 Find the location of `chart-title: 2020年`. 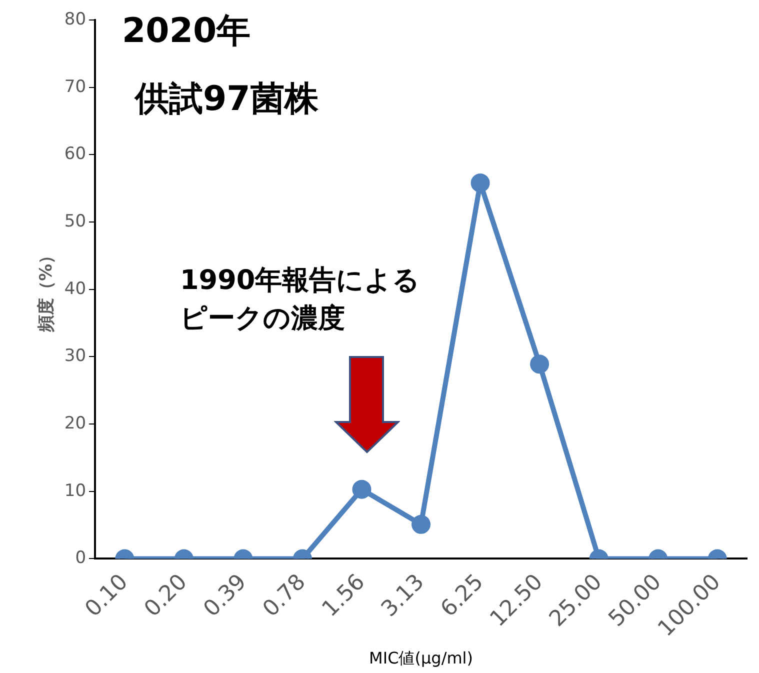

chart-title: 2020年 is located at coordinates (186, 31).